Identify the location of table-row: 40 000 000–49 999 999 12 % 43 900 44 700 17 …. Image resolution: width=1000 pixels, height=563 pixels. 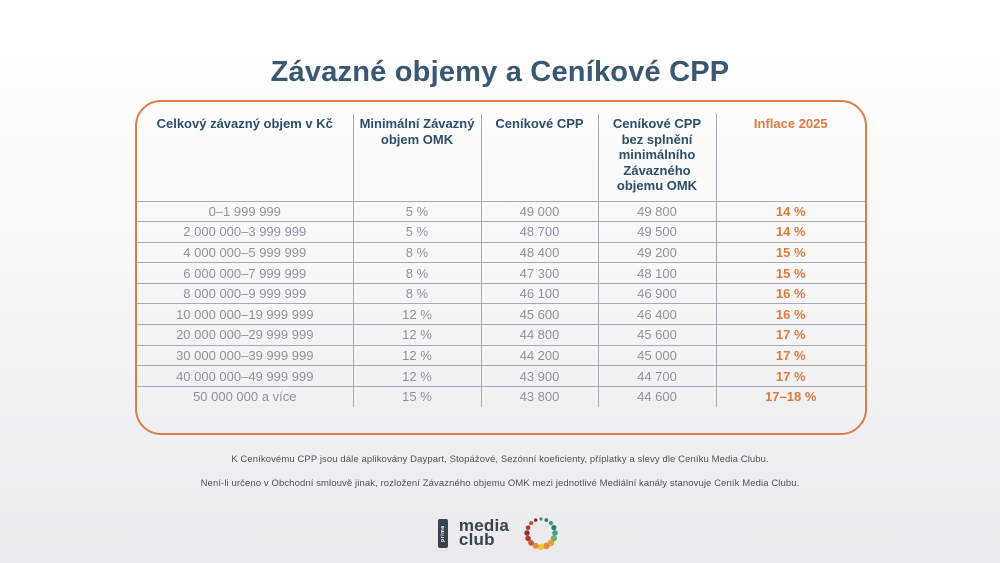
(501, 376).